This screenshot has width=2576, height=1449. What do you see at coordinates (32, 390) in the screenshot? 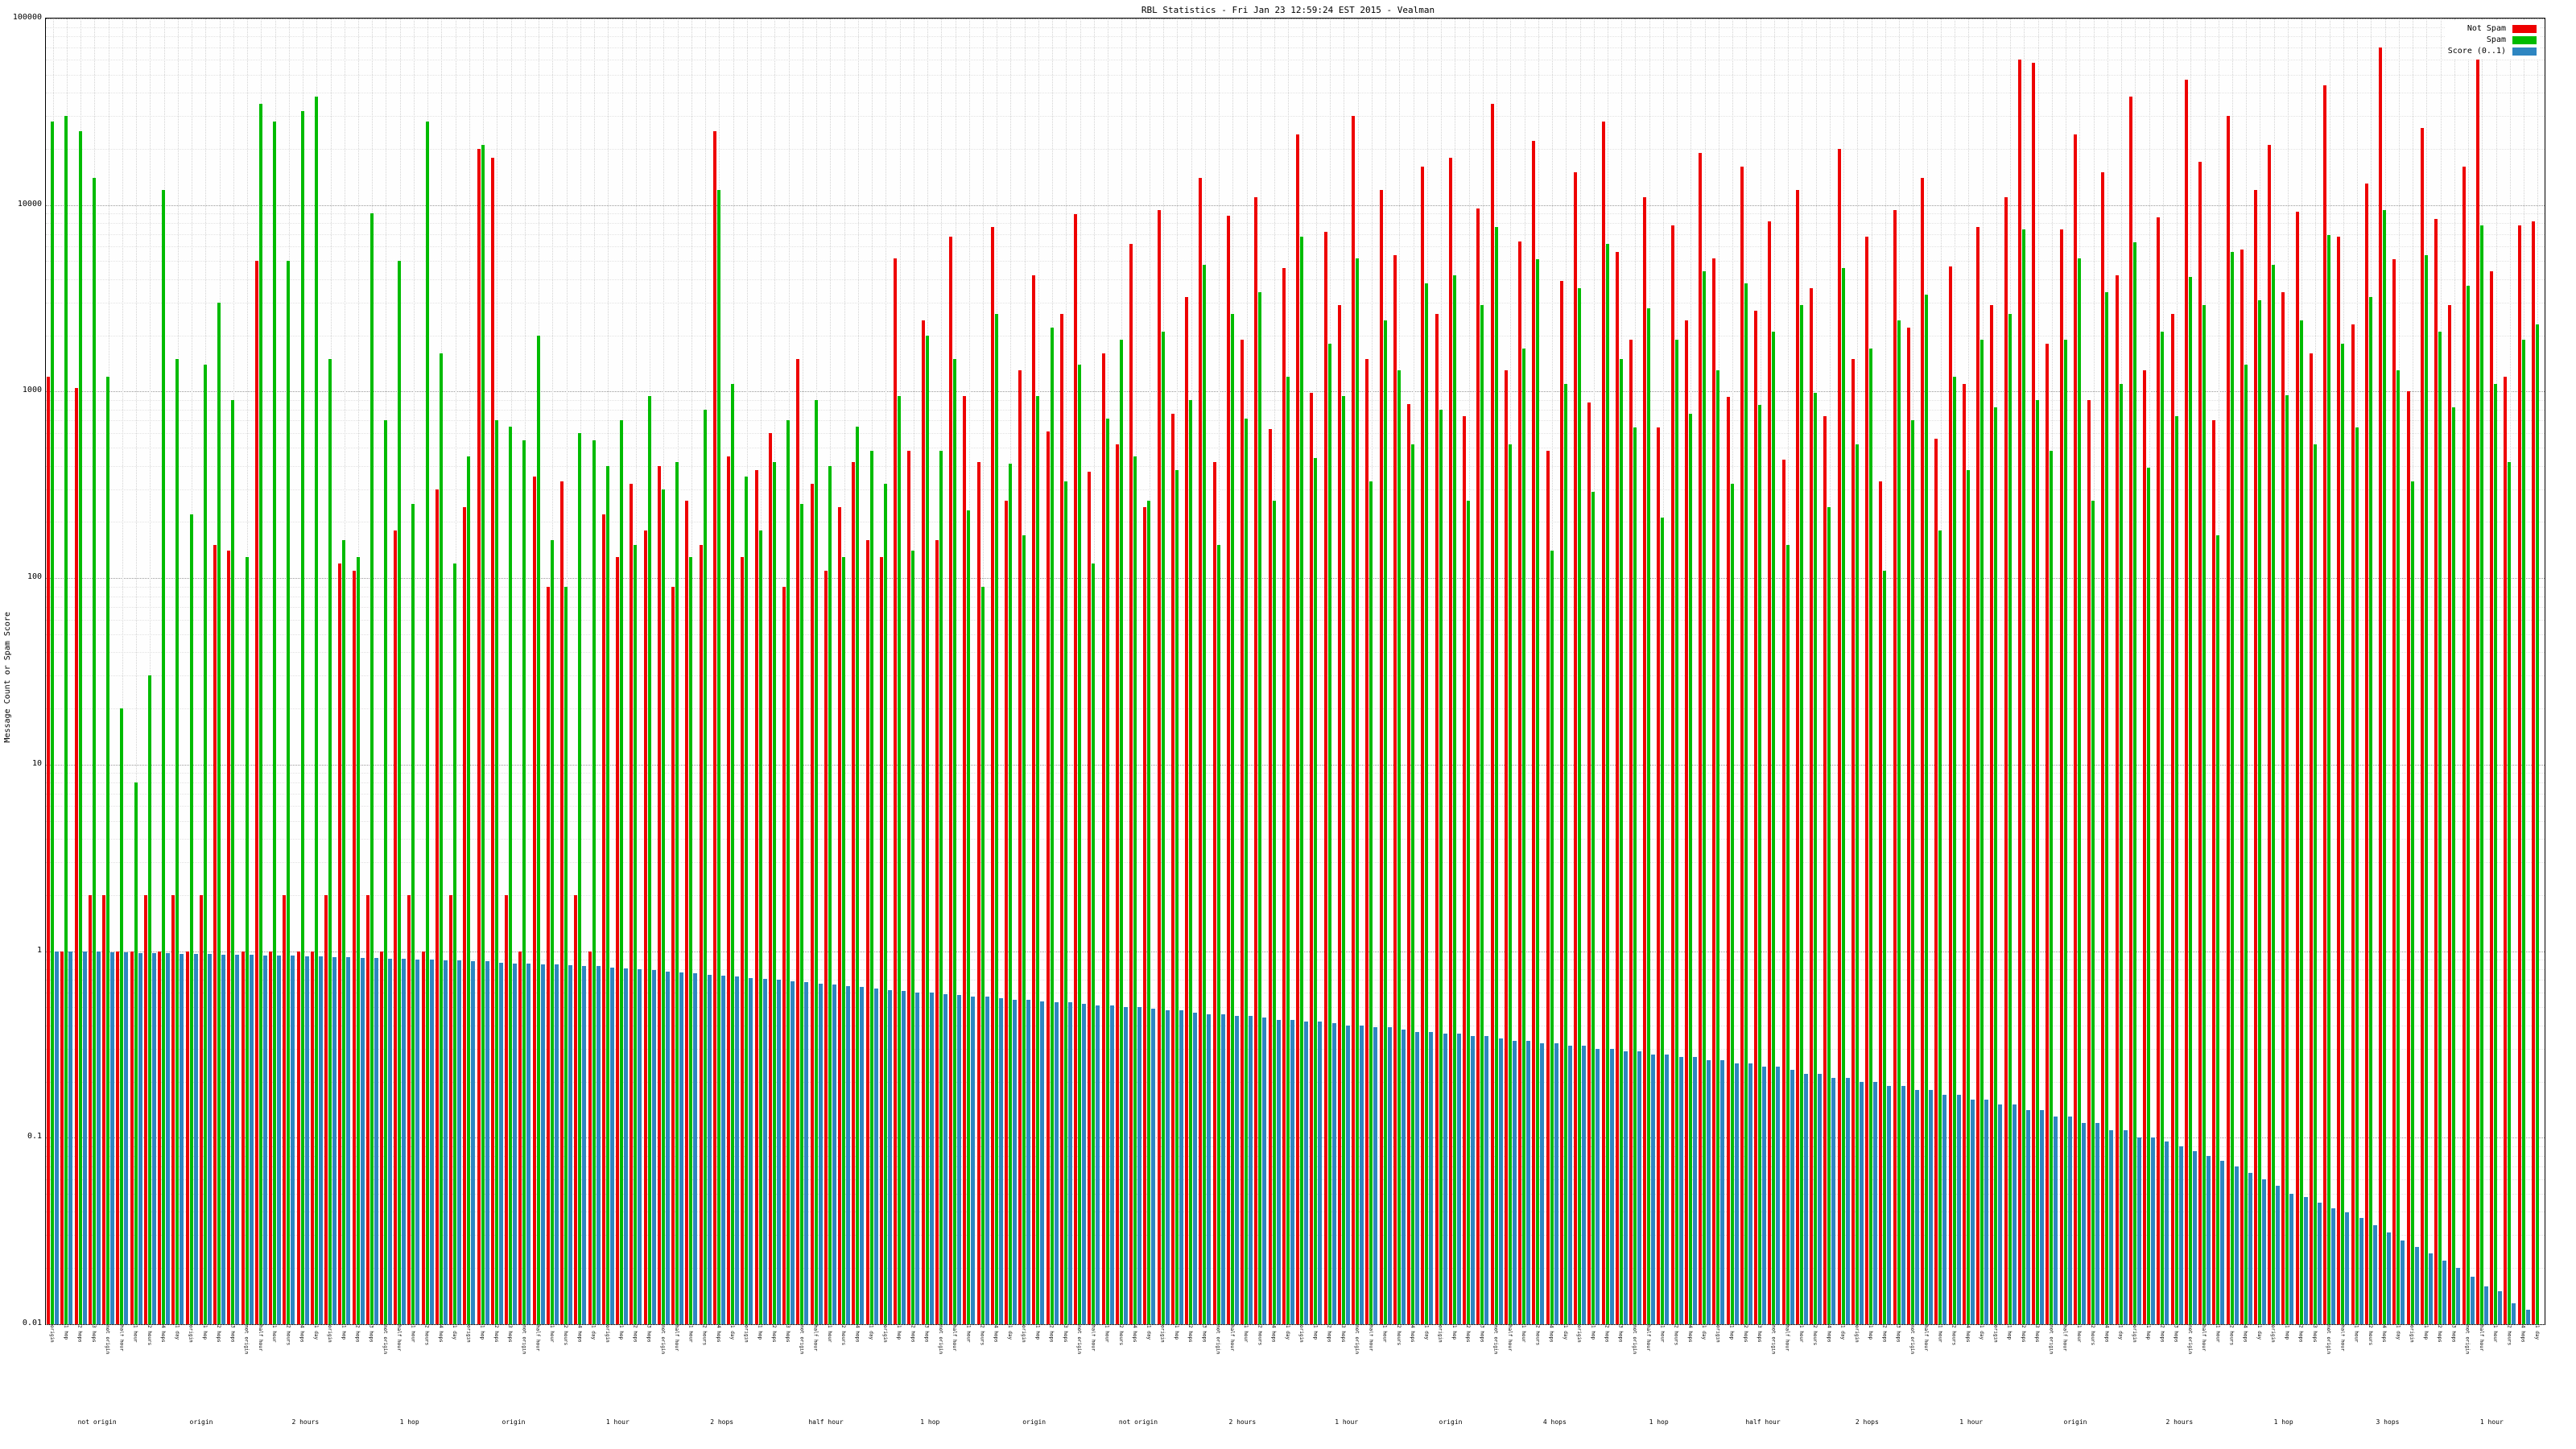
I see `y-tick-label: 1000` at bounding box center [32, 390].